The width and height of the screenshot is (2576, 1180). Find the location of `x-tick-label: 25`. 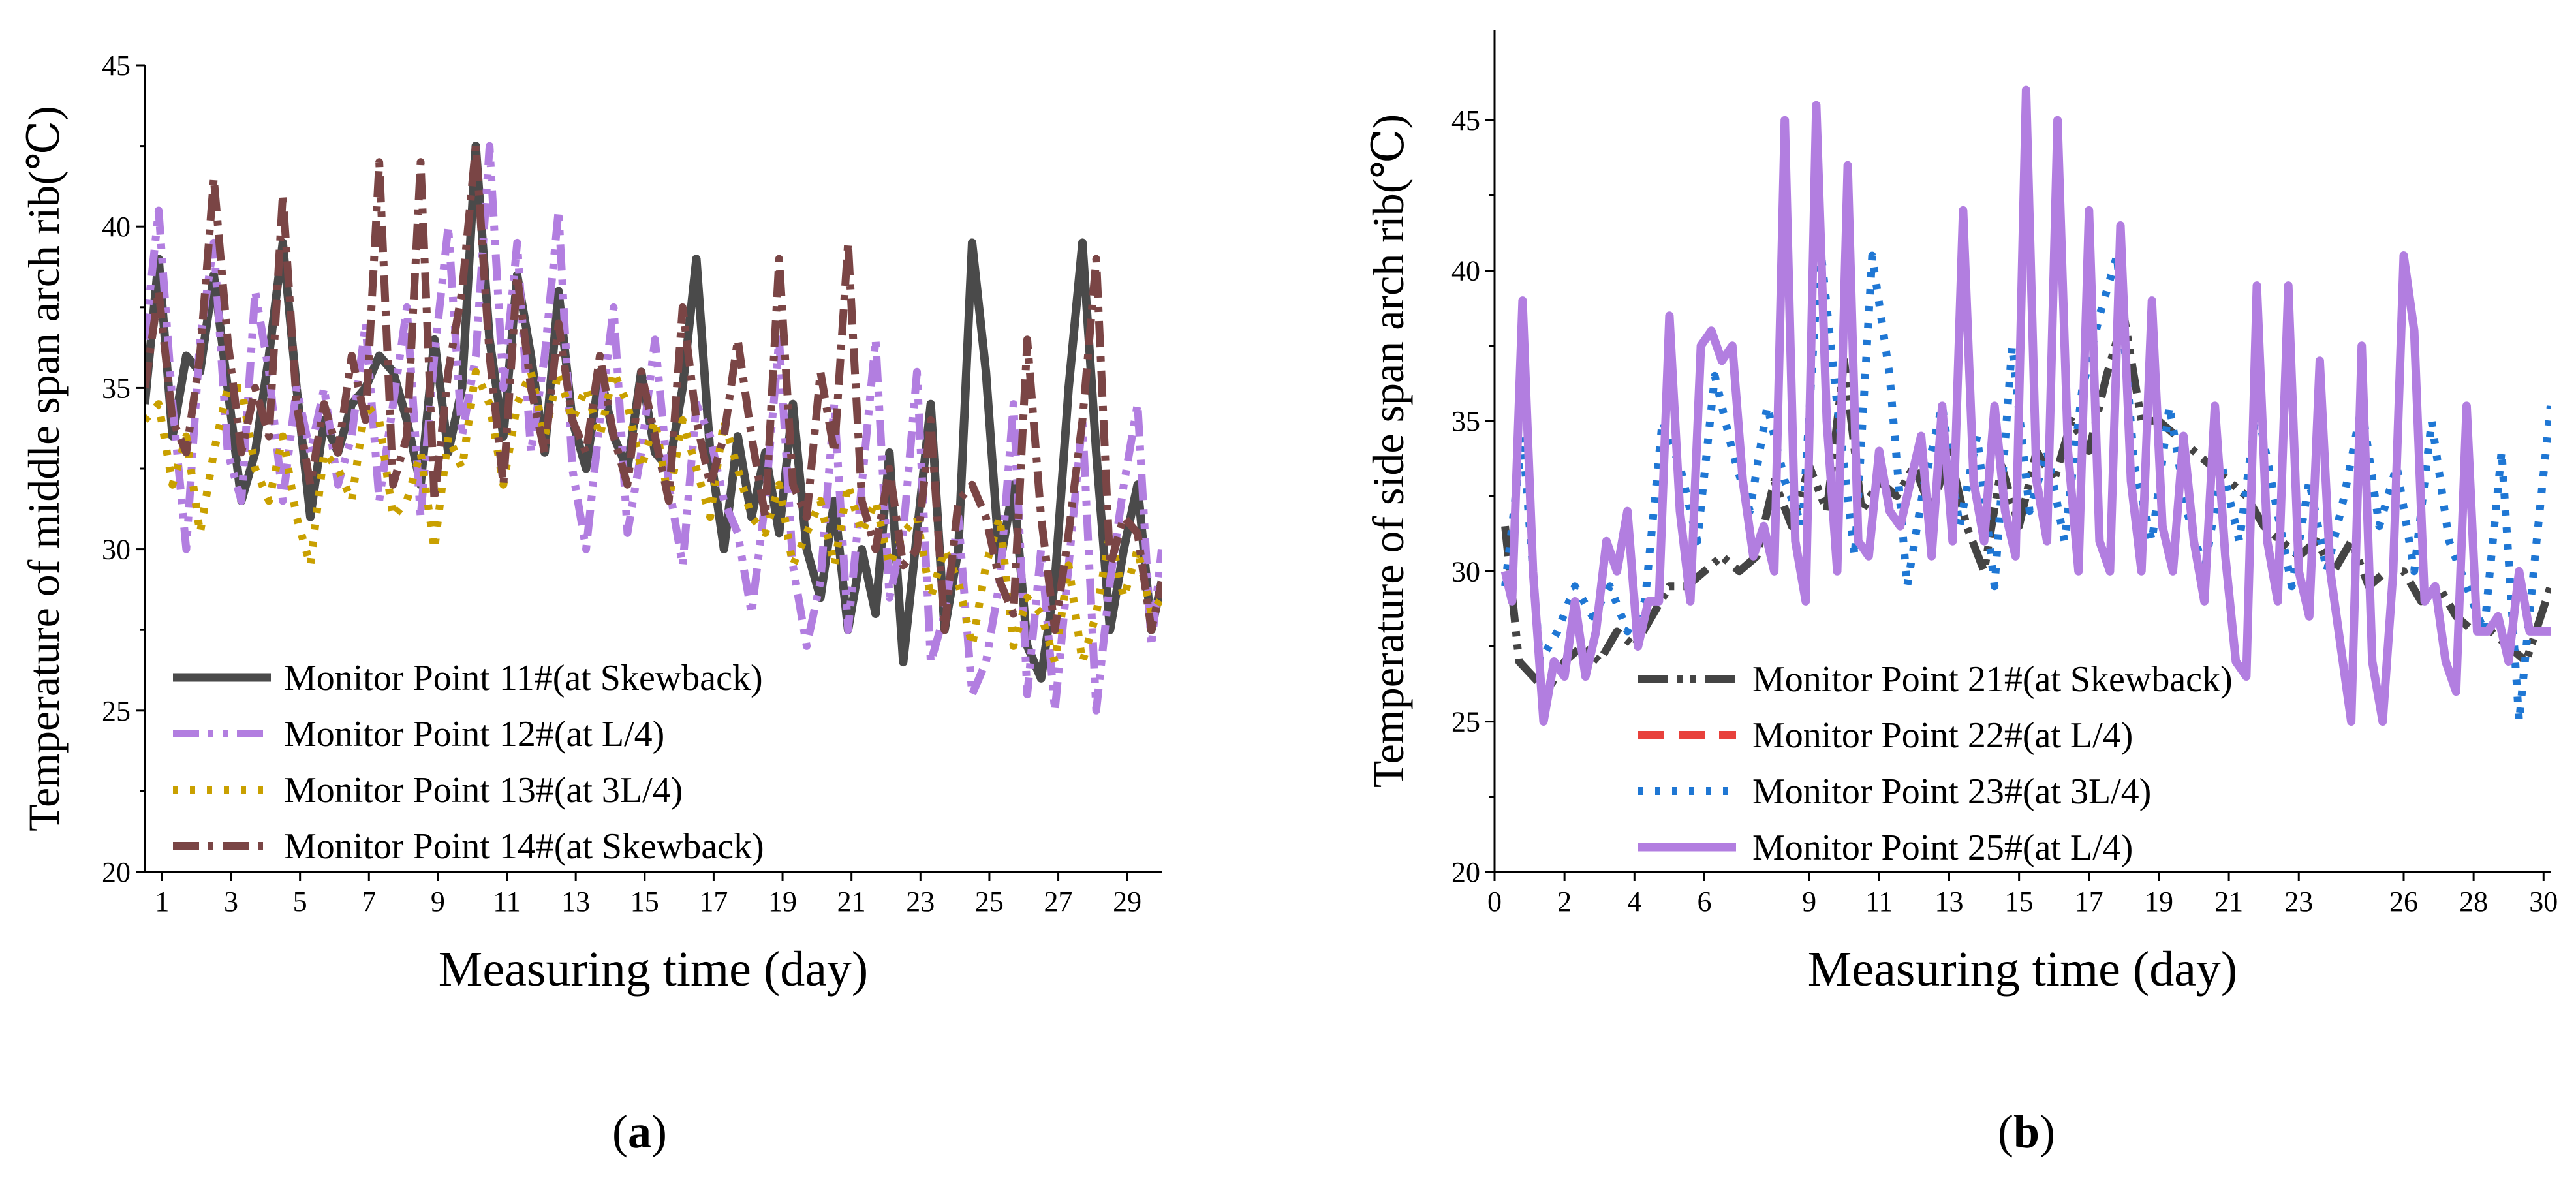

x-tick-label: 25 is located at coordinates (989, 902).